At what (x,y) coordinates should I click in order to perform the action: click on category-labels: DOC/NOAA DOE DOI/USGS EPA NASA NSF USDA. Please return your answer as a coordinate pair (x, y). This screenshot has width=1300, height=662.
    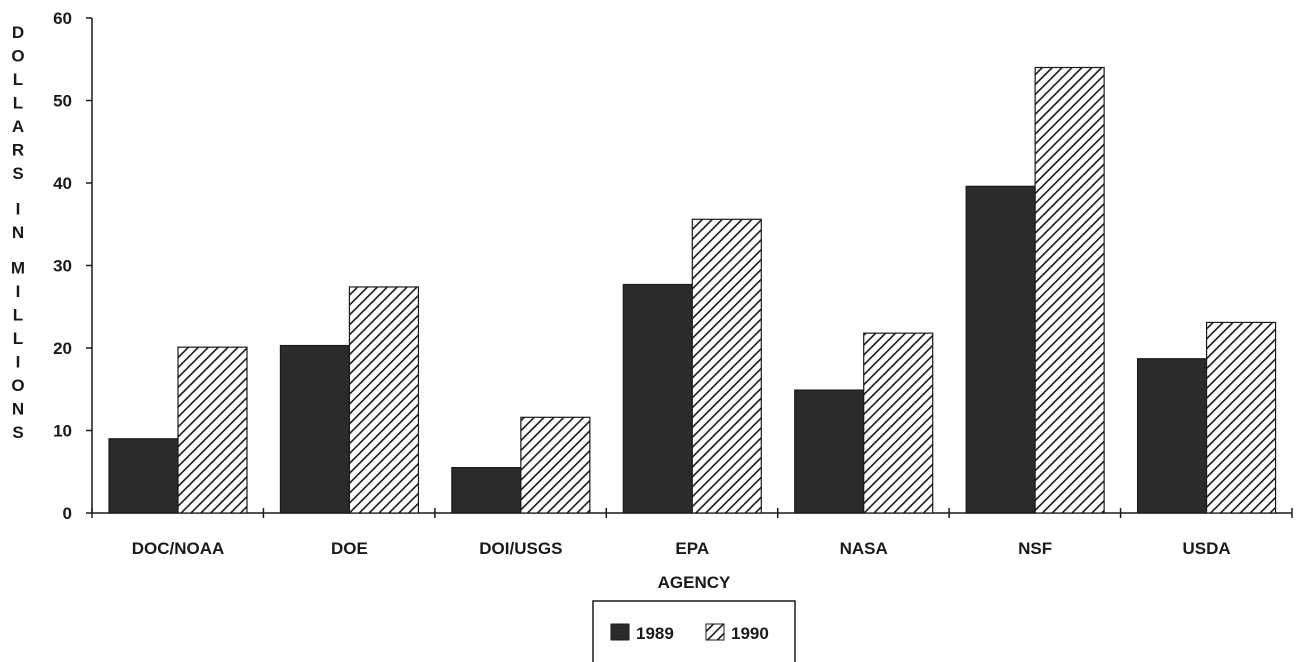
    Looking at the image, I should click on (681, 548).